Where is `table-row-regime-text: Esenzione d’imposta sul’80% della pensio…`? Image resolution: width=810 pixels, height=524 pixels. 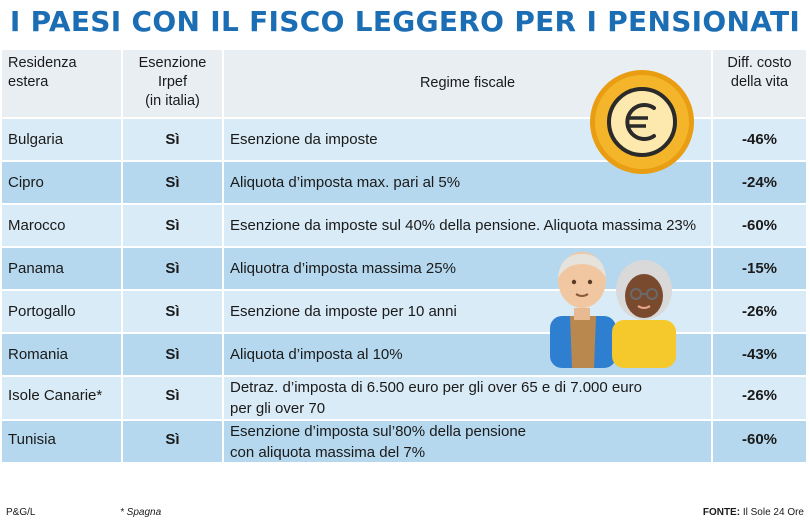
table-row-regime-text: Esenzione d’imposta sul’80% della pensio… is located at coordinates (378, 441).